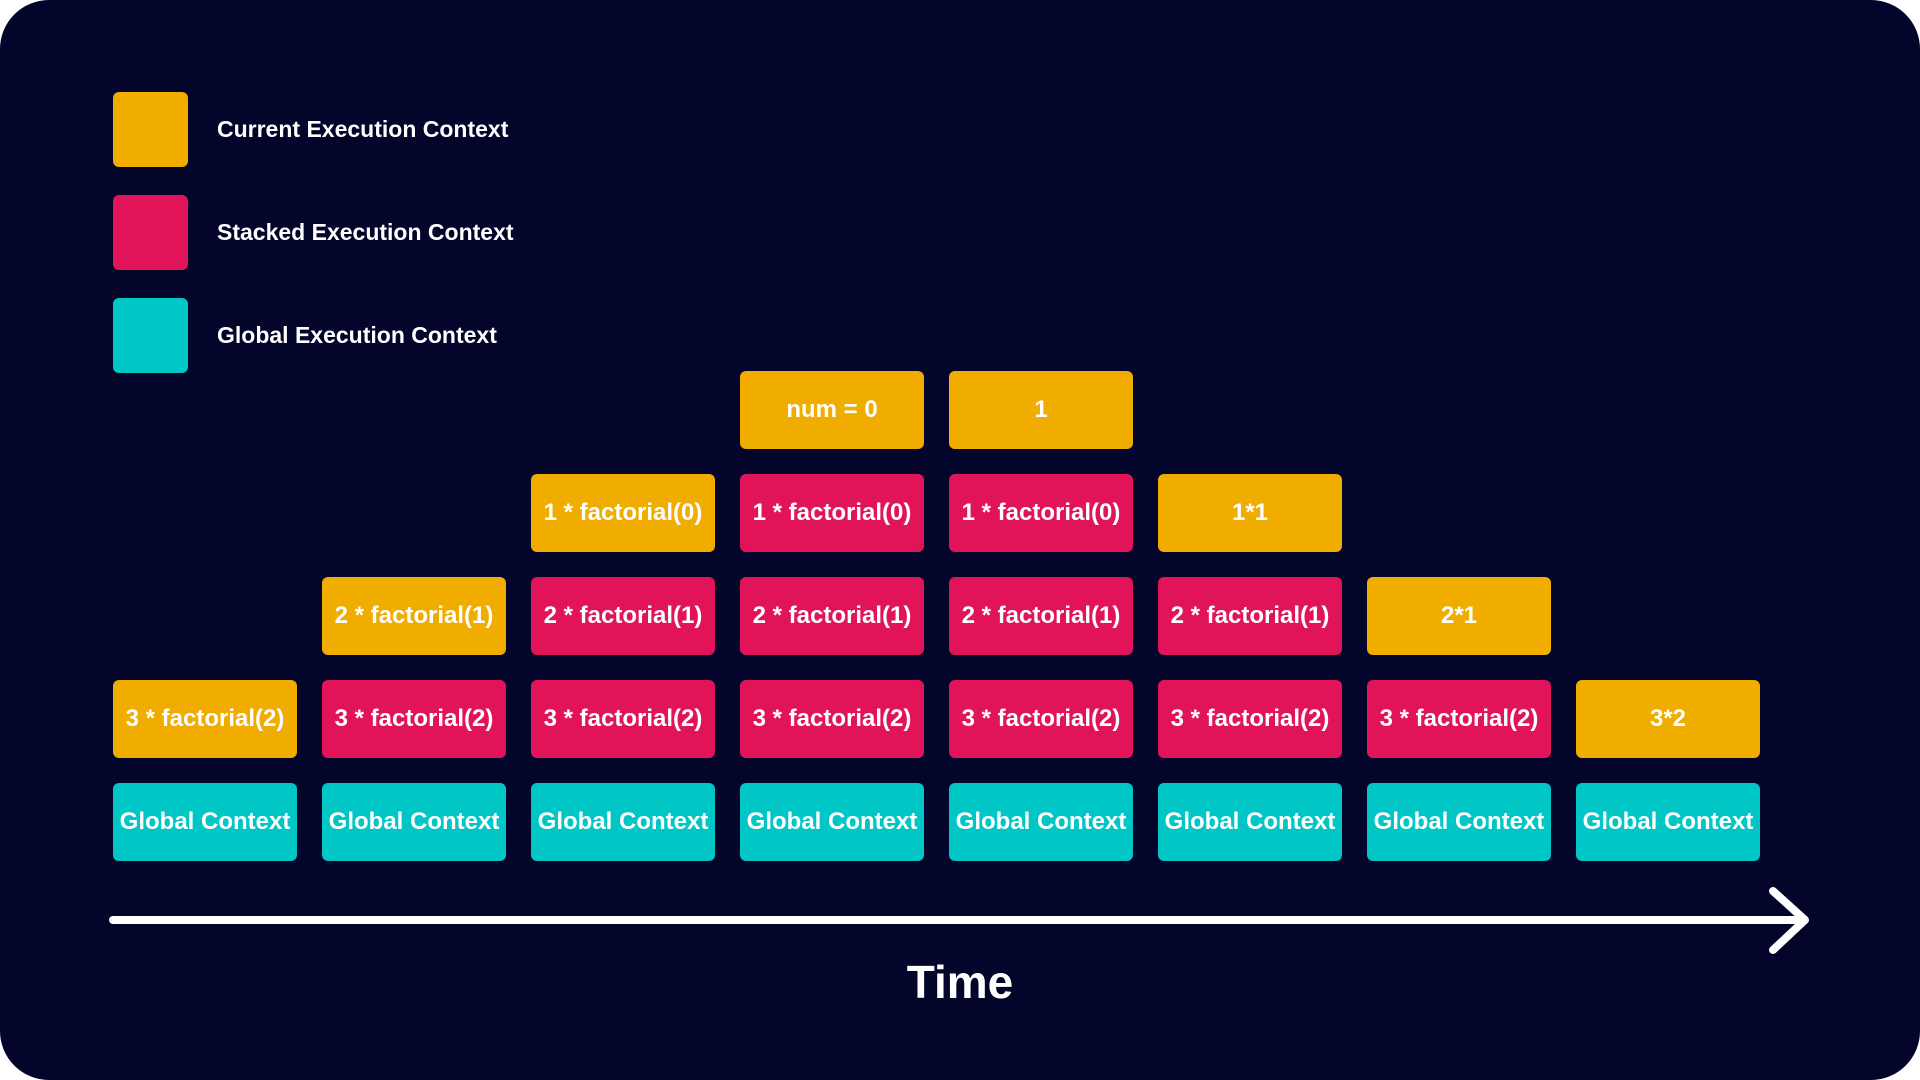 This screenshot has width=1920, height=1080. What do you see at coordinates (1668, 540) in the screenshot?
I see `stack-column: Global Context 3*2` at bounding box center [1668, 540].